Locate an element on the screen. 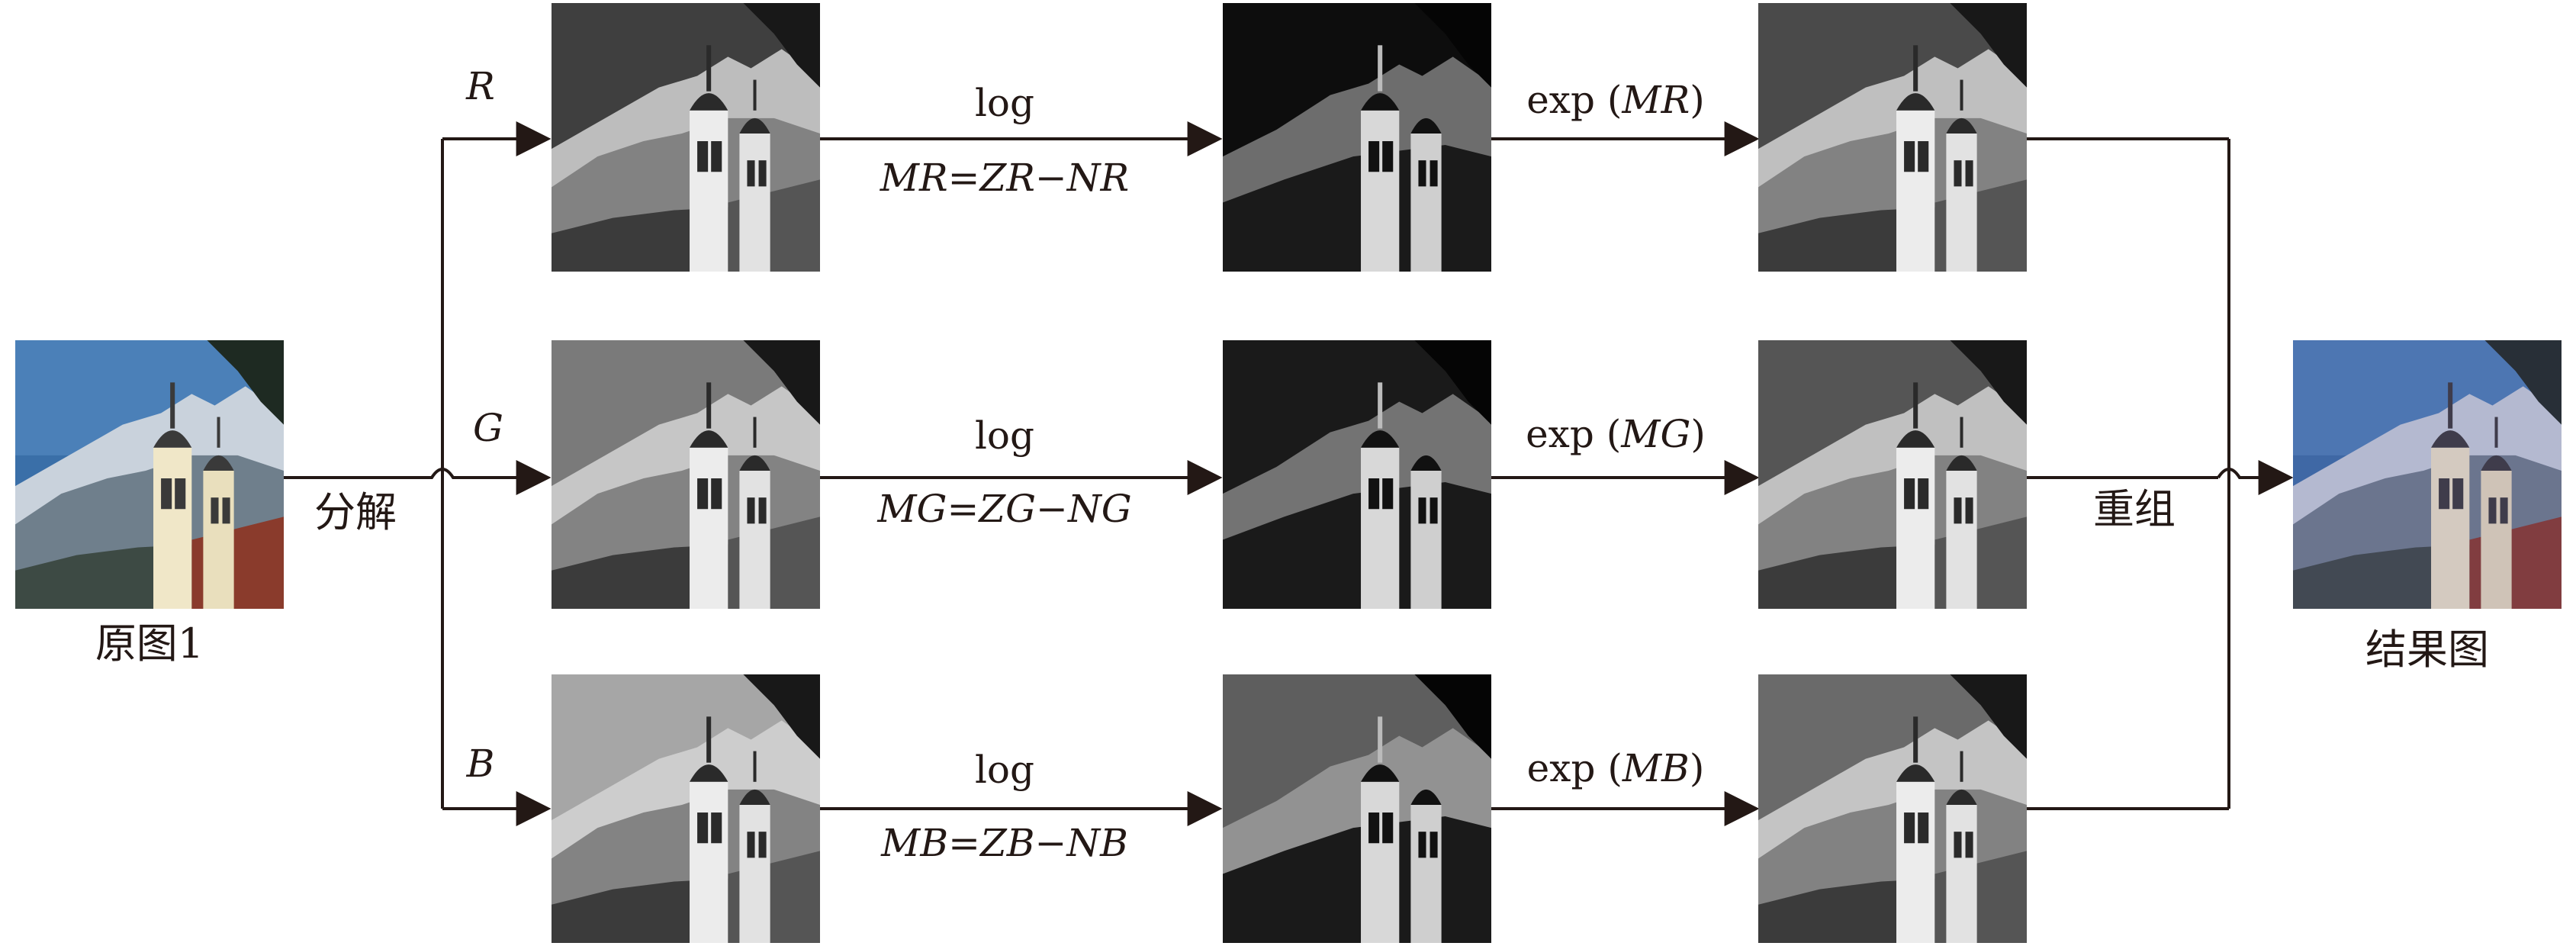 Image resolution: width=2576 pixels, height=946 pixels. channel-name-r: R is located at coordinates (480, 86).